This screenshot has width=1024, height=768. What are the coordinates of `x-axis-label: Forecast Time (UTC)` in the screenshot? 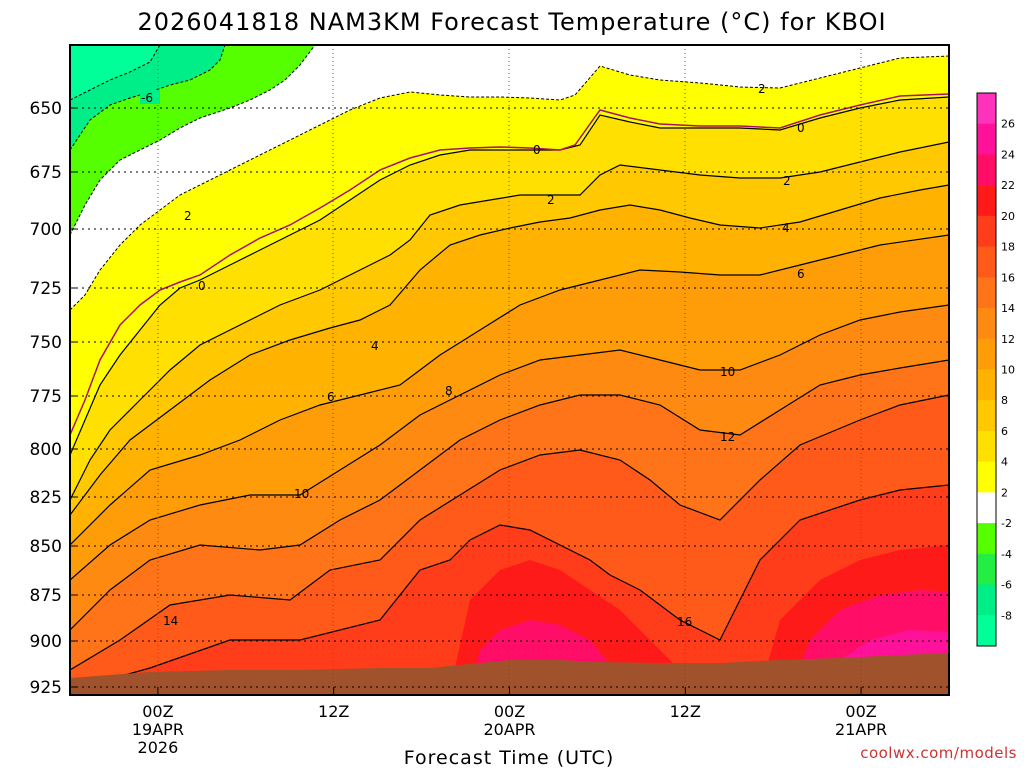 It's located at (509, 757).